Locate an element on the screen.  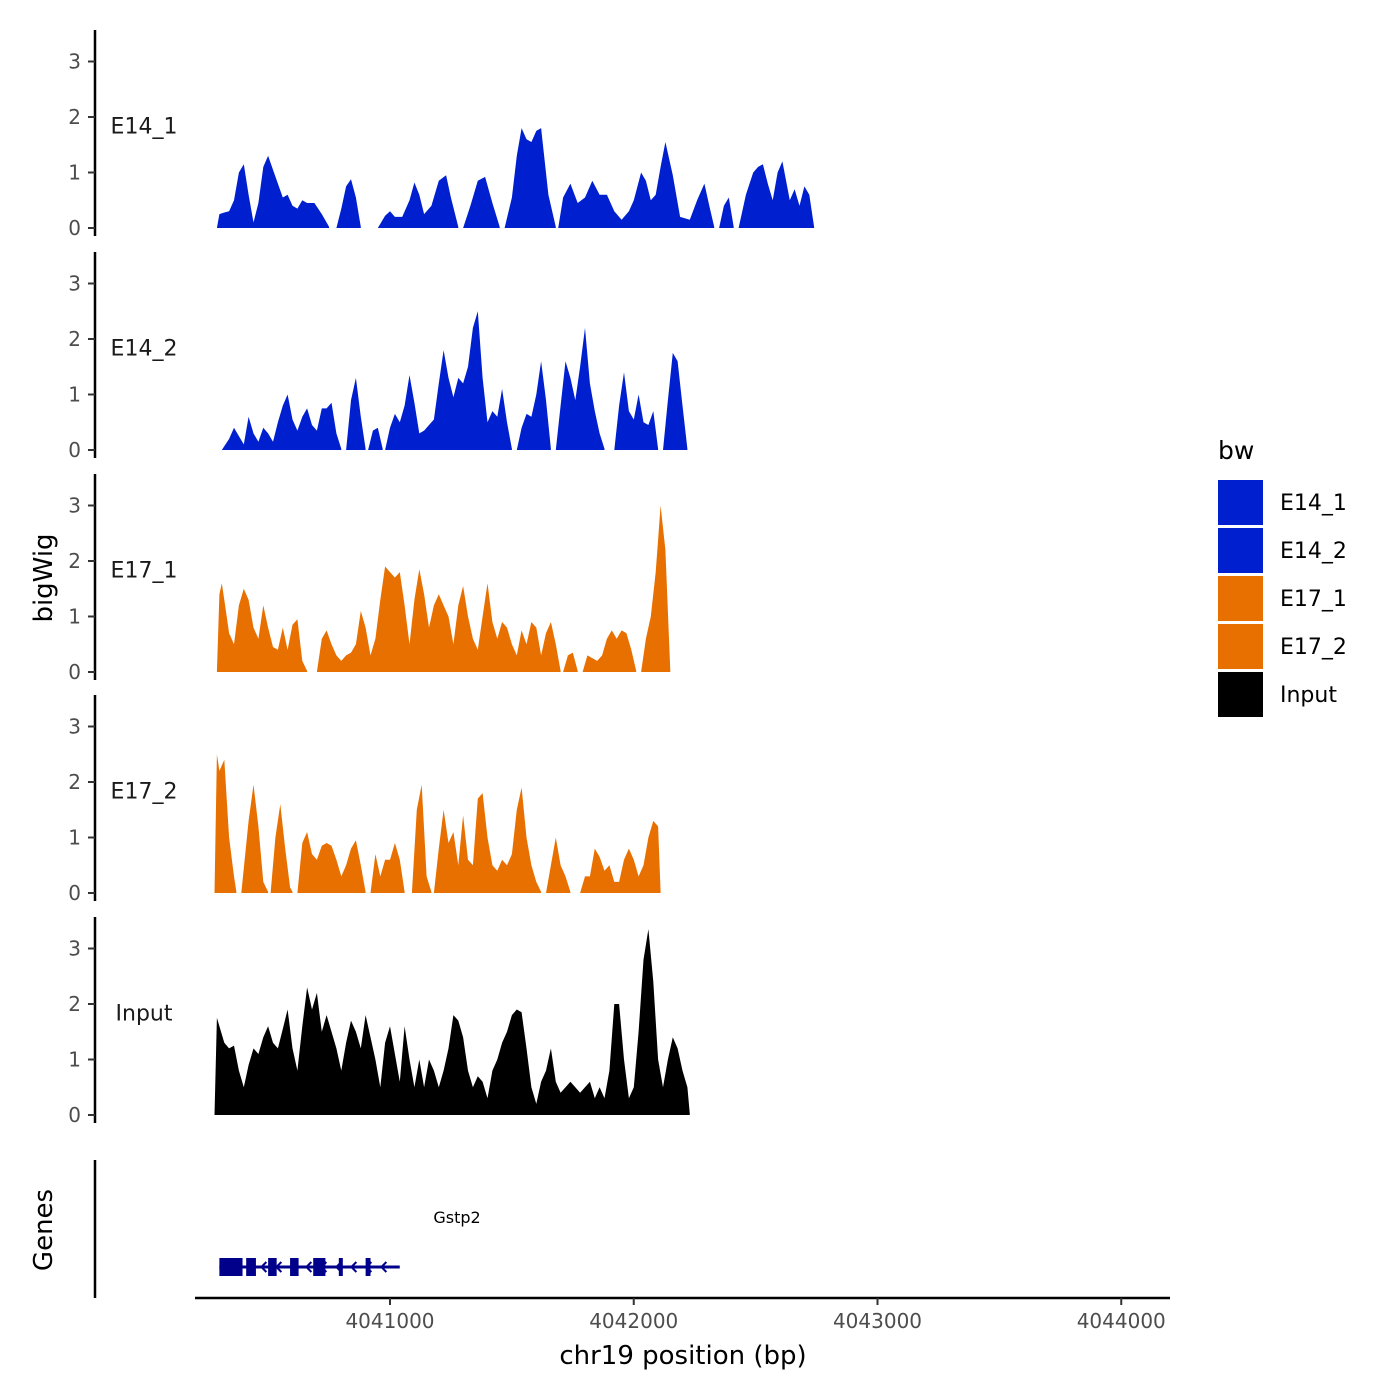
x-tick-label: 4043000 is located at coordinates (877, 1321).